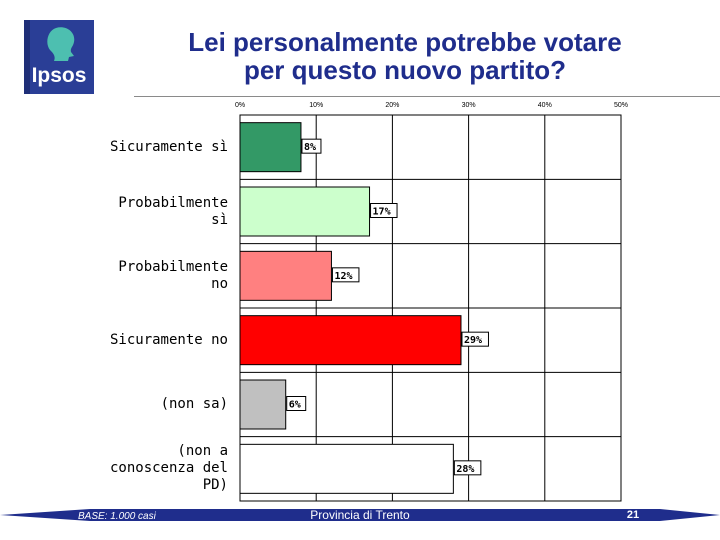 Image resolution: width=720 pixels, height=540 pixels. I want to click on x-tick-label: 40%, so click(545, 105).